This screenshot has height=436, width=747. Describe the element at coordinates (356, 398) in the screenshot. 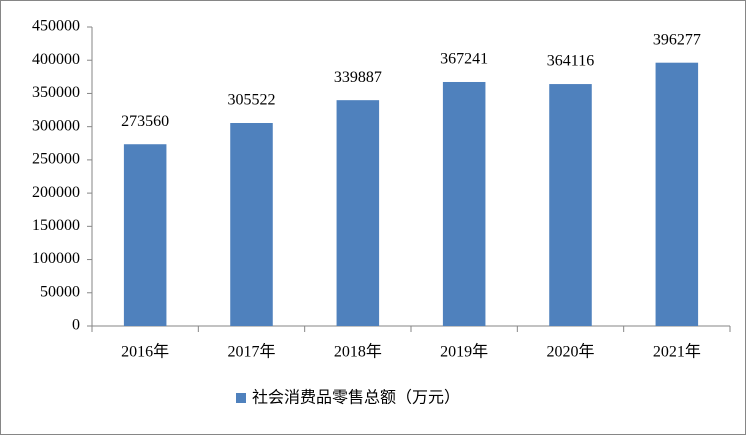

I see `legend-label: 社会消费品零售总额（万元）` at that location.